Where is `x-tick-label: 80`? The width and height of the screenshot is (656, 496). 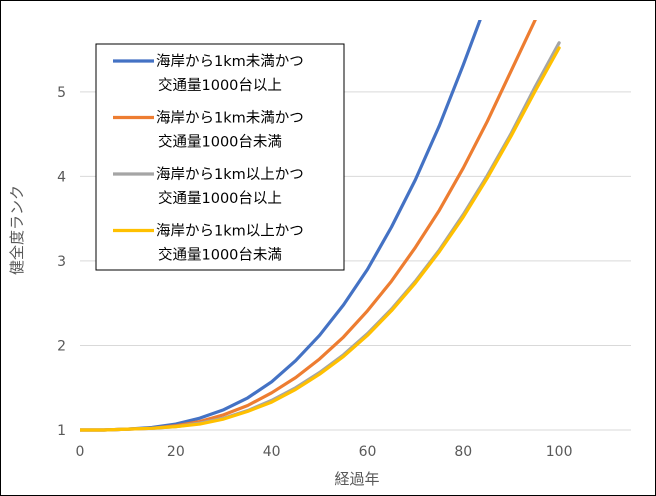
x-tick-label: 80 is located at coordinates (463, 452).